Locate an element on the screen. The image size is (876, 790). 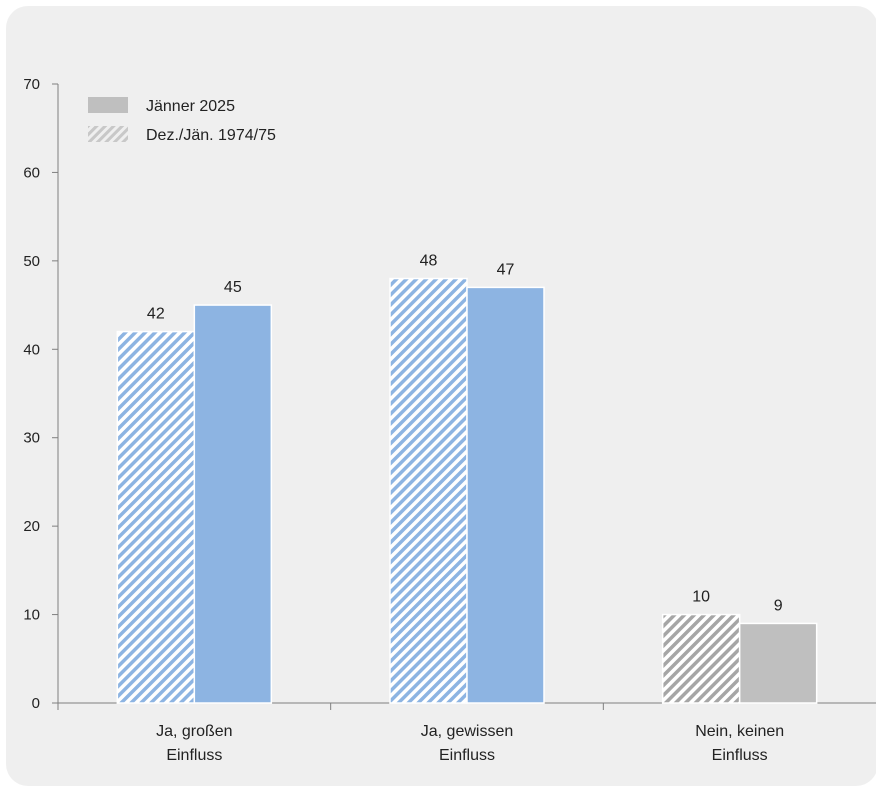
data-label: 48 is located at coordinates (429, 261).